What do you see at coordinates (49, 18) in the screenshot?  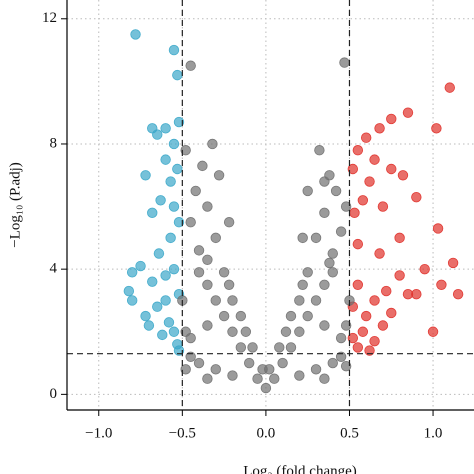 I see `y-tick-label: 12` at bounding box center [49, 18].